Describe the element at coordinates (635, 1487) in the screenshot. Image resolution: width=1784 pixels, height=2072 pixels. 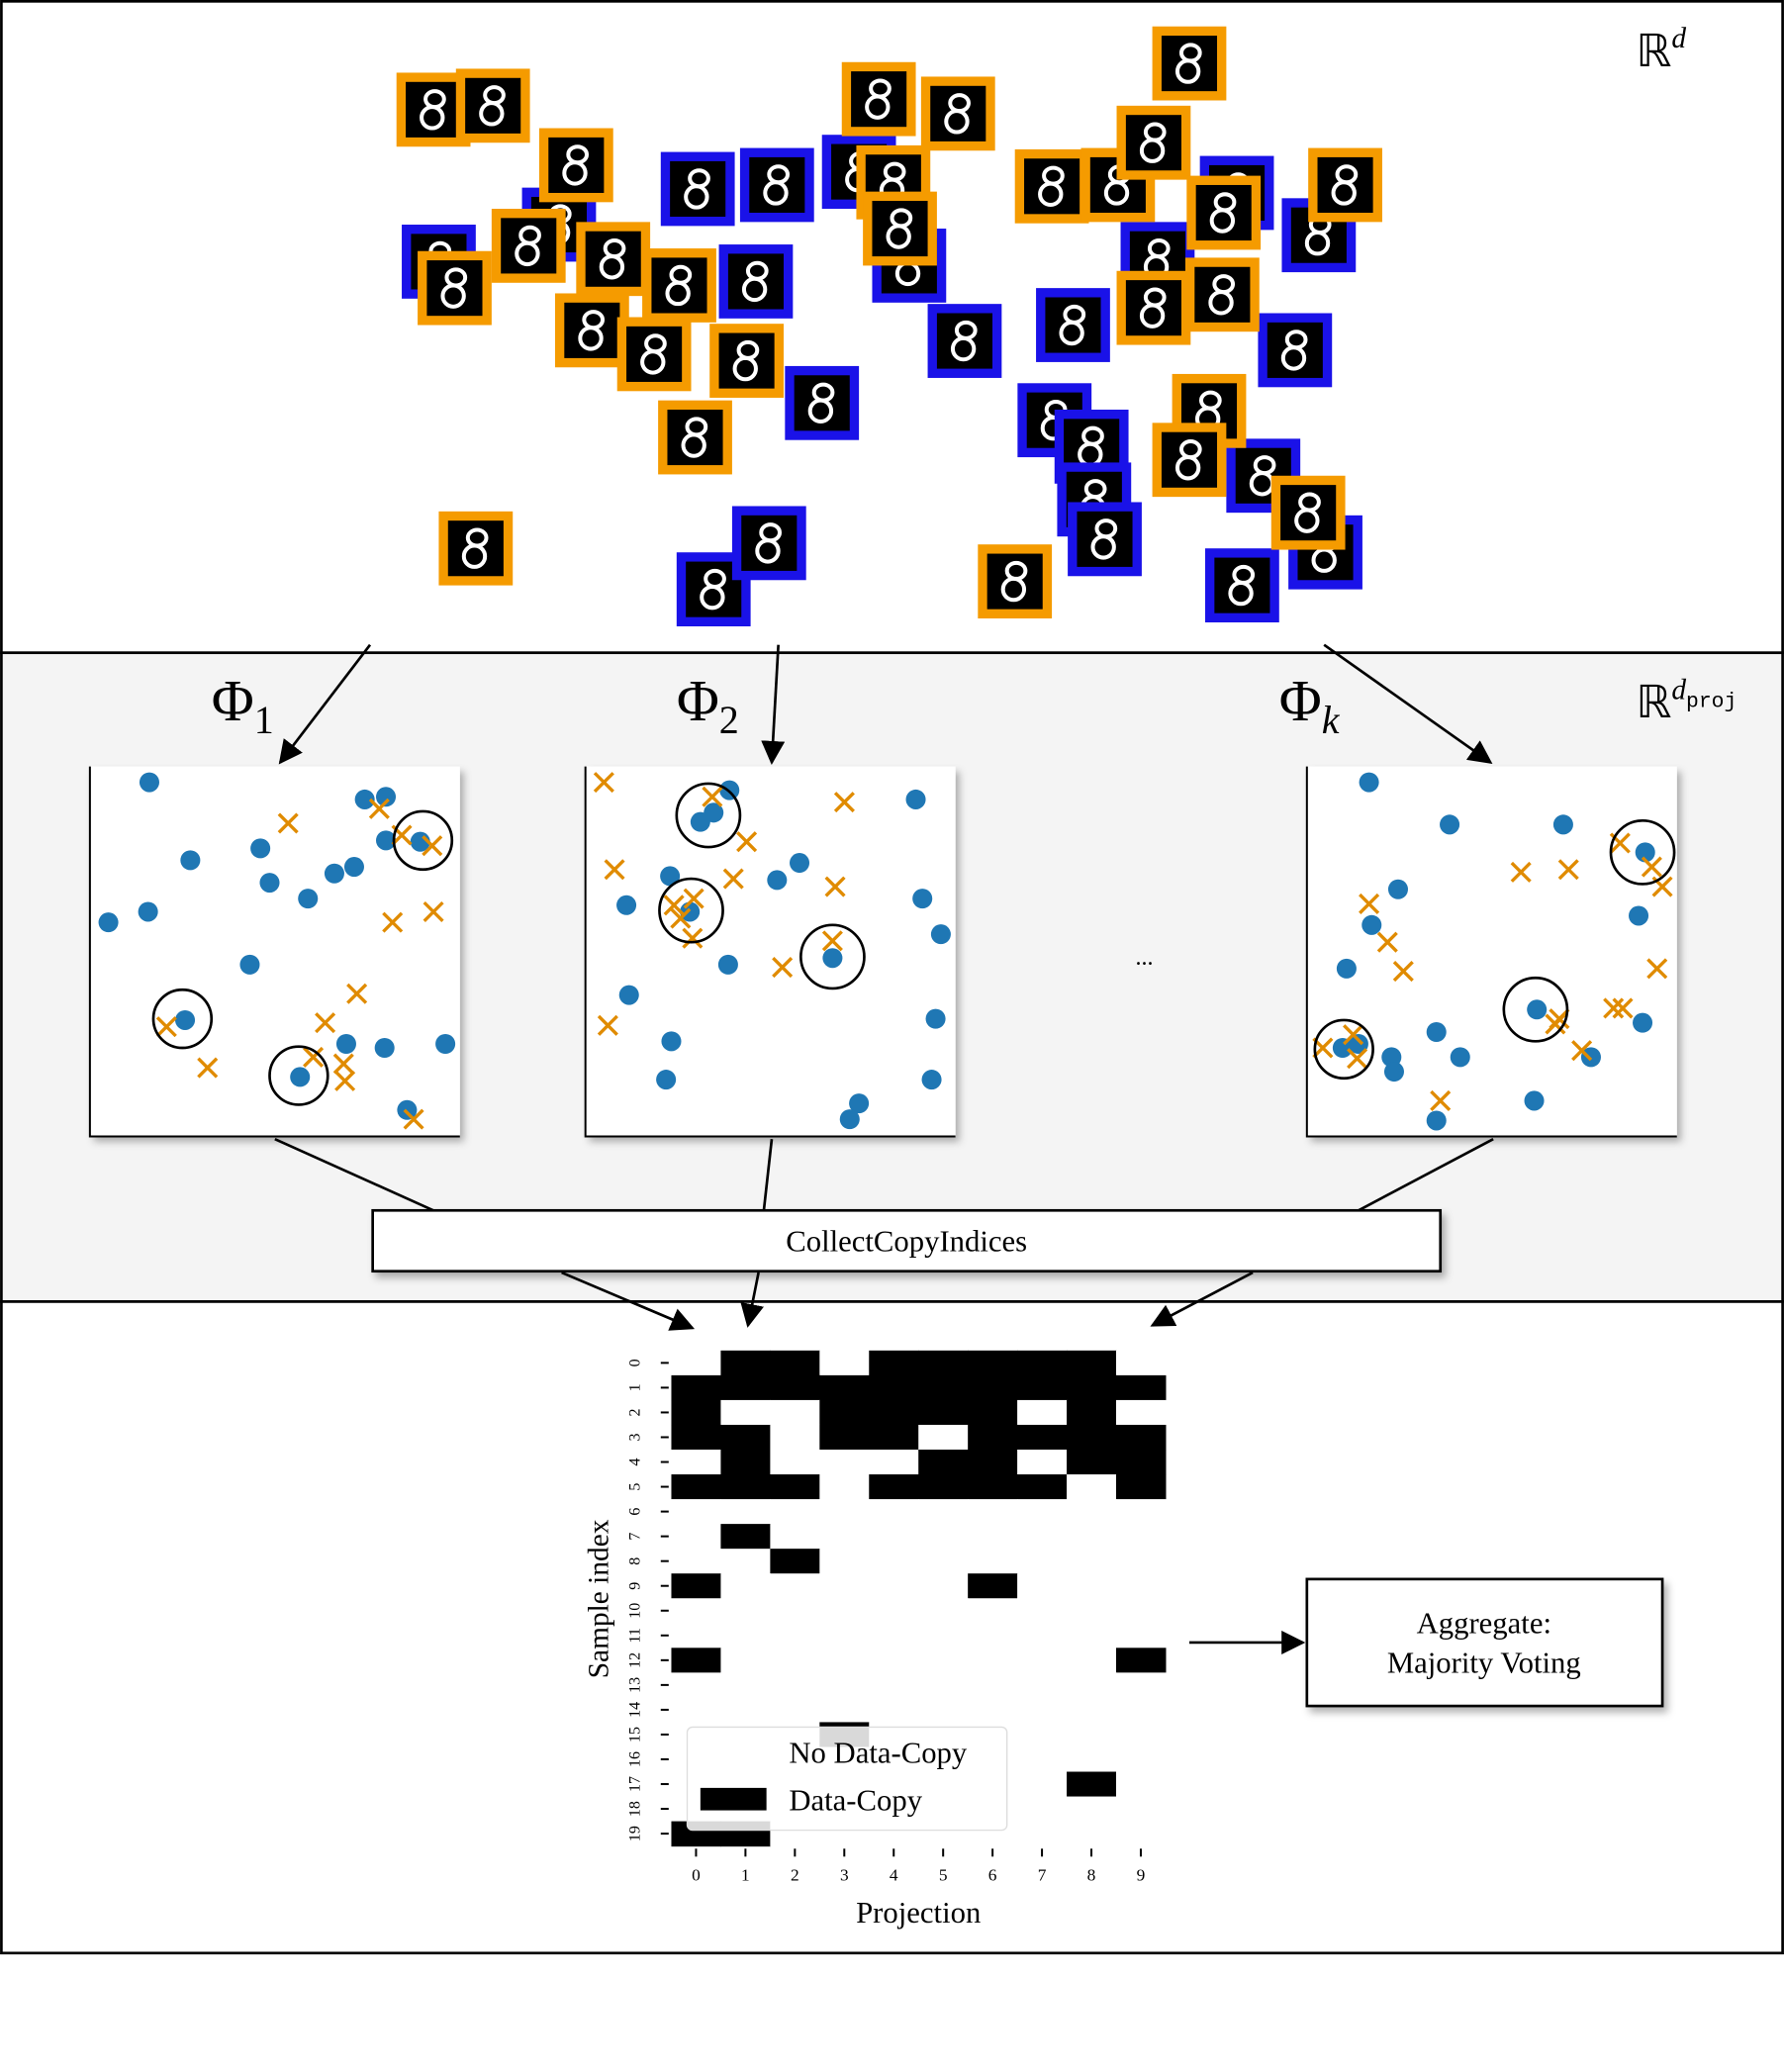
I see `y-tick-label: 5` at that location.